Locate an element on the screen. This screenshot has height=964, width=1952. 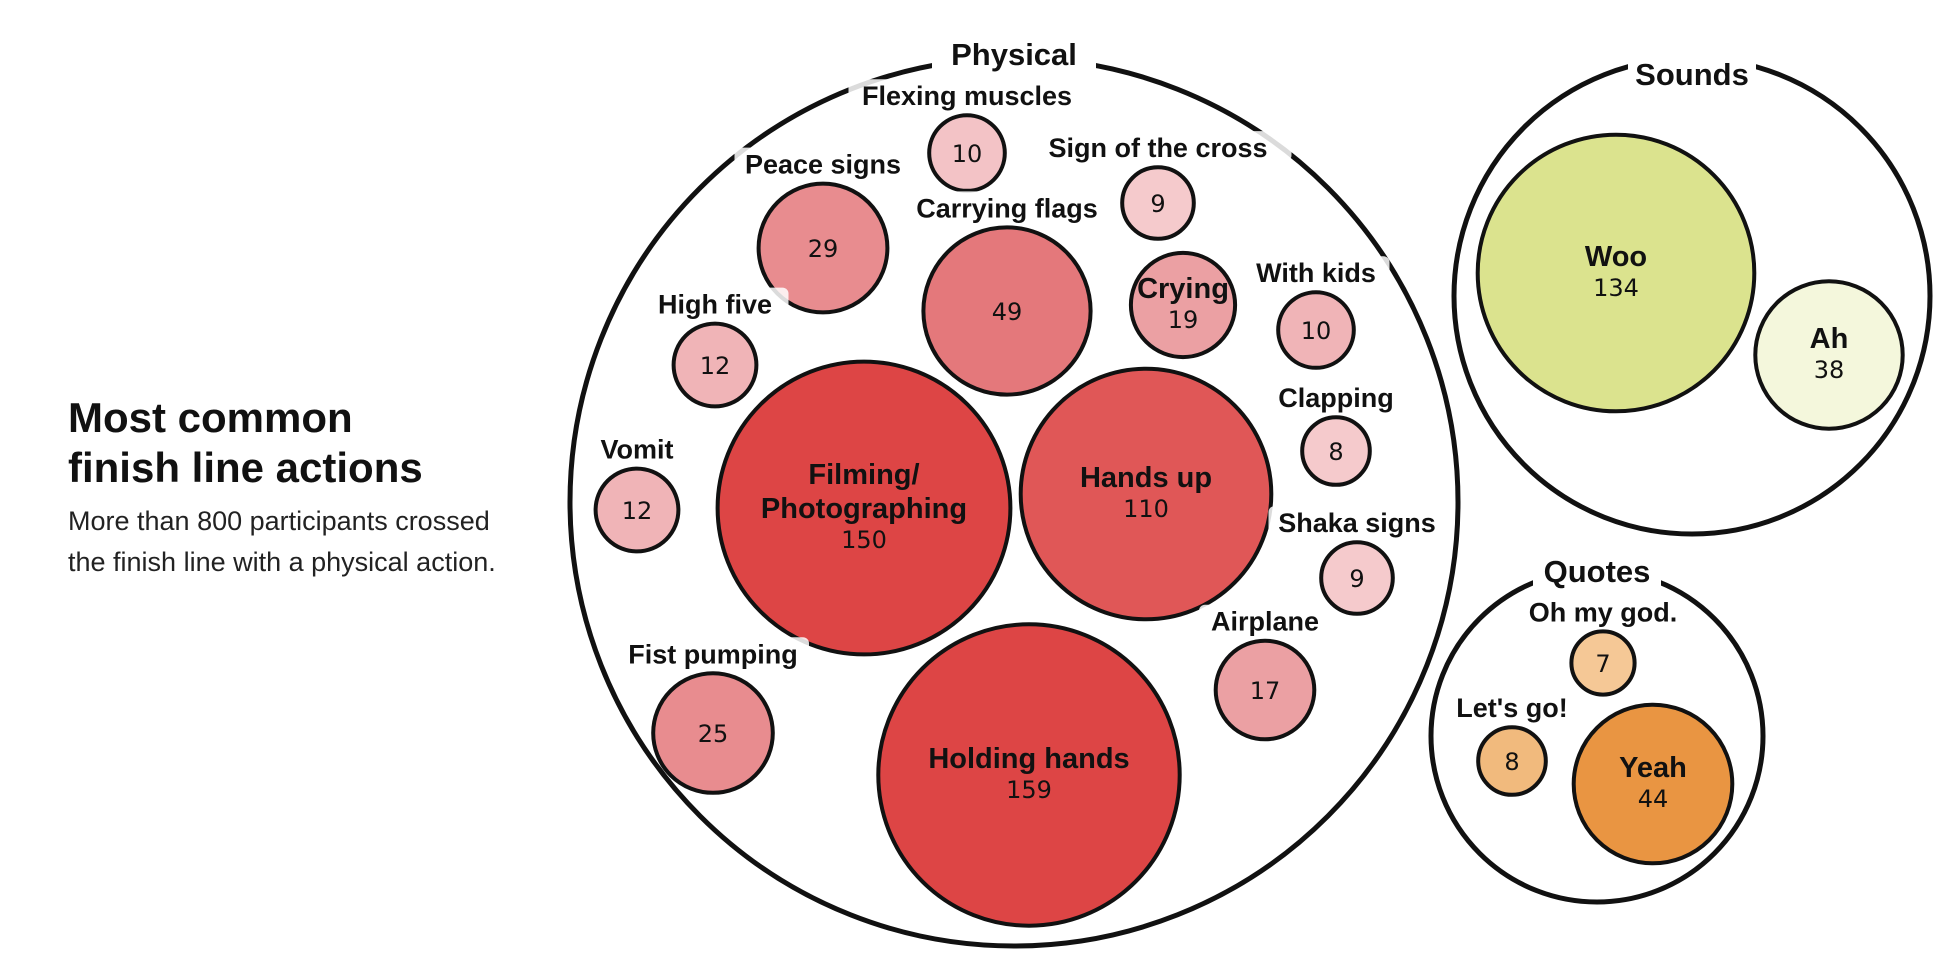
bubble-value-high-five: 12 is located at coordinates (715, 366).